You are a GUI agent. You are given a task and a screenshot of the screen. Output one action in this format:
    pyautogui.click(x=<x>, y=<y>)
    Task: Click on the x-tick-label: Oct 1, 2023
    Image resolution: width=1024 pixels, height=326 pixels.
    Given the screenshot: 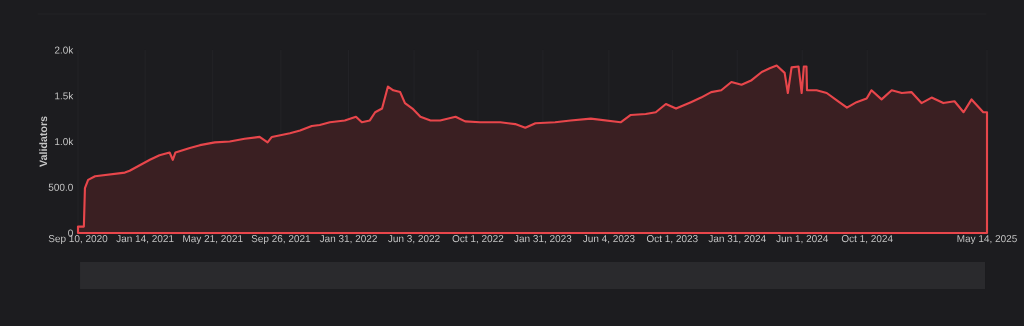 What is the action you would take?
    pyautogui.click(x=672, y=239)
    